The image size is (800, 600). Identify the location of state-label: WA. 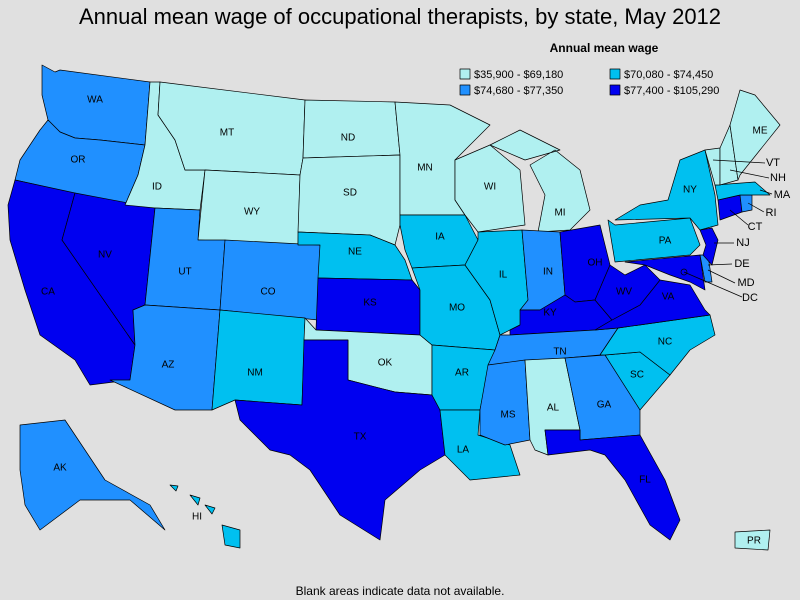
(95, 100).